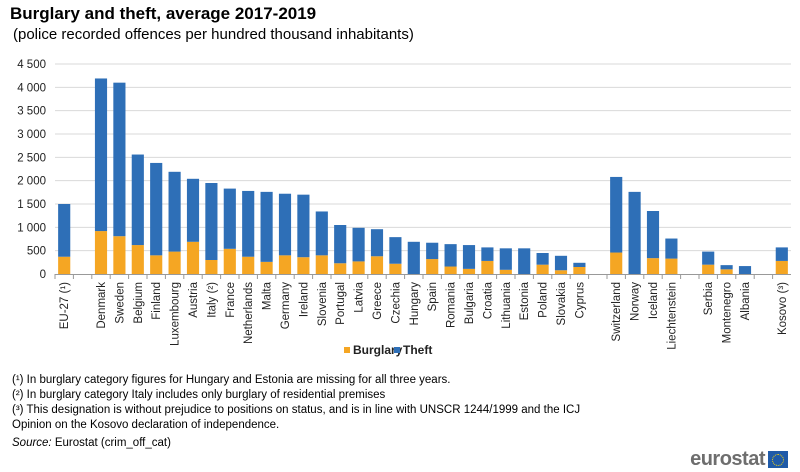 This screenshot has width=800, height=472. Describe the element at coordinates (176, 314) in the screenshot. I see `x-tick-label: Luxembourg` at that location.